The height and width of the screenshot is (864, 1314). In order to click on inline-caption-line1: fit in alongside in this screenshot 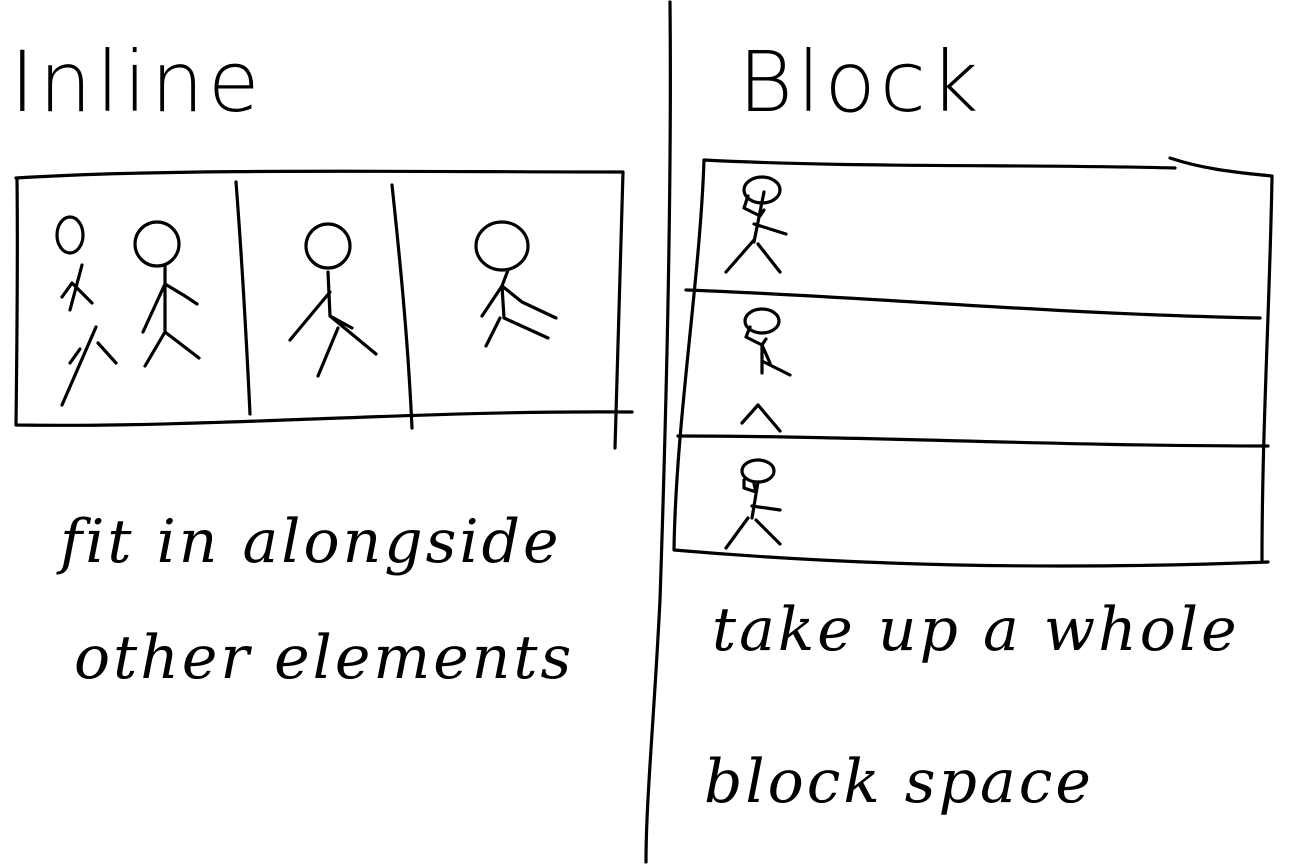, I will do `click(311, 542)`.